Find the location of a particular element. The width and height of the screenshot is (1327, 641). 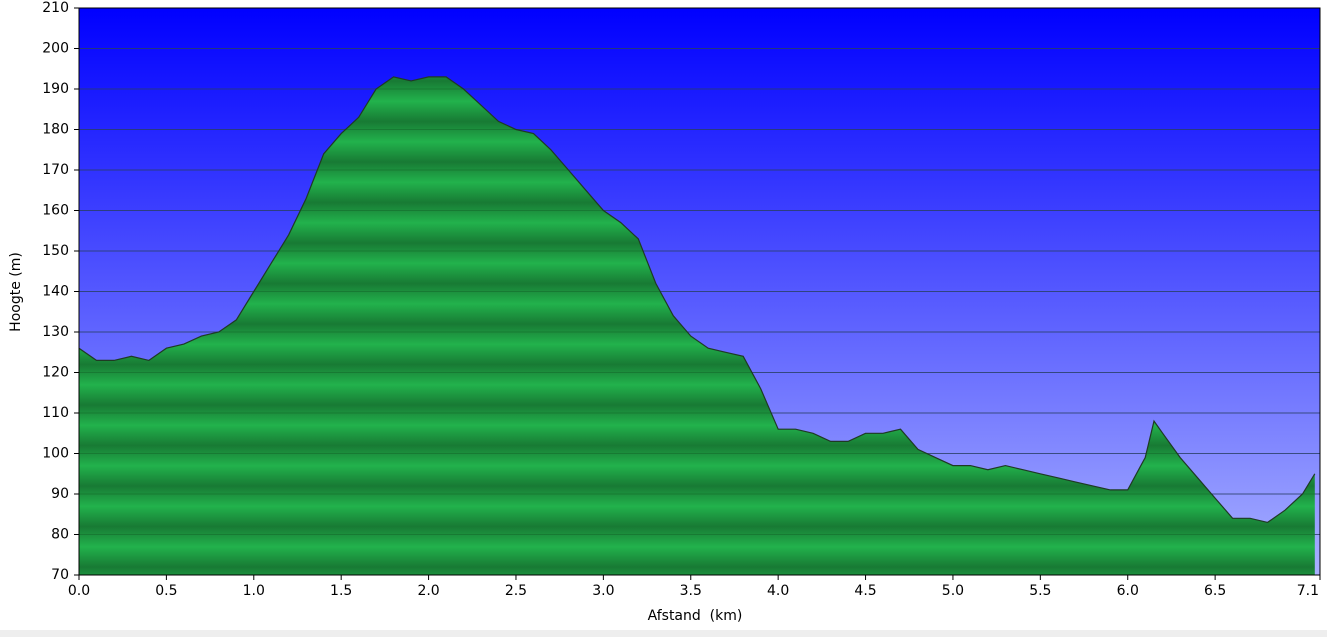

x-tick-label: 6.0 is located at coordinates (1128, 591).